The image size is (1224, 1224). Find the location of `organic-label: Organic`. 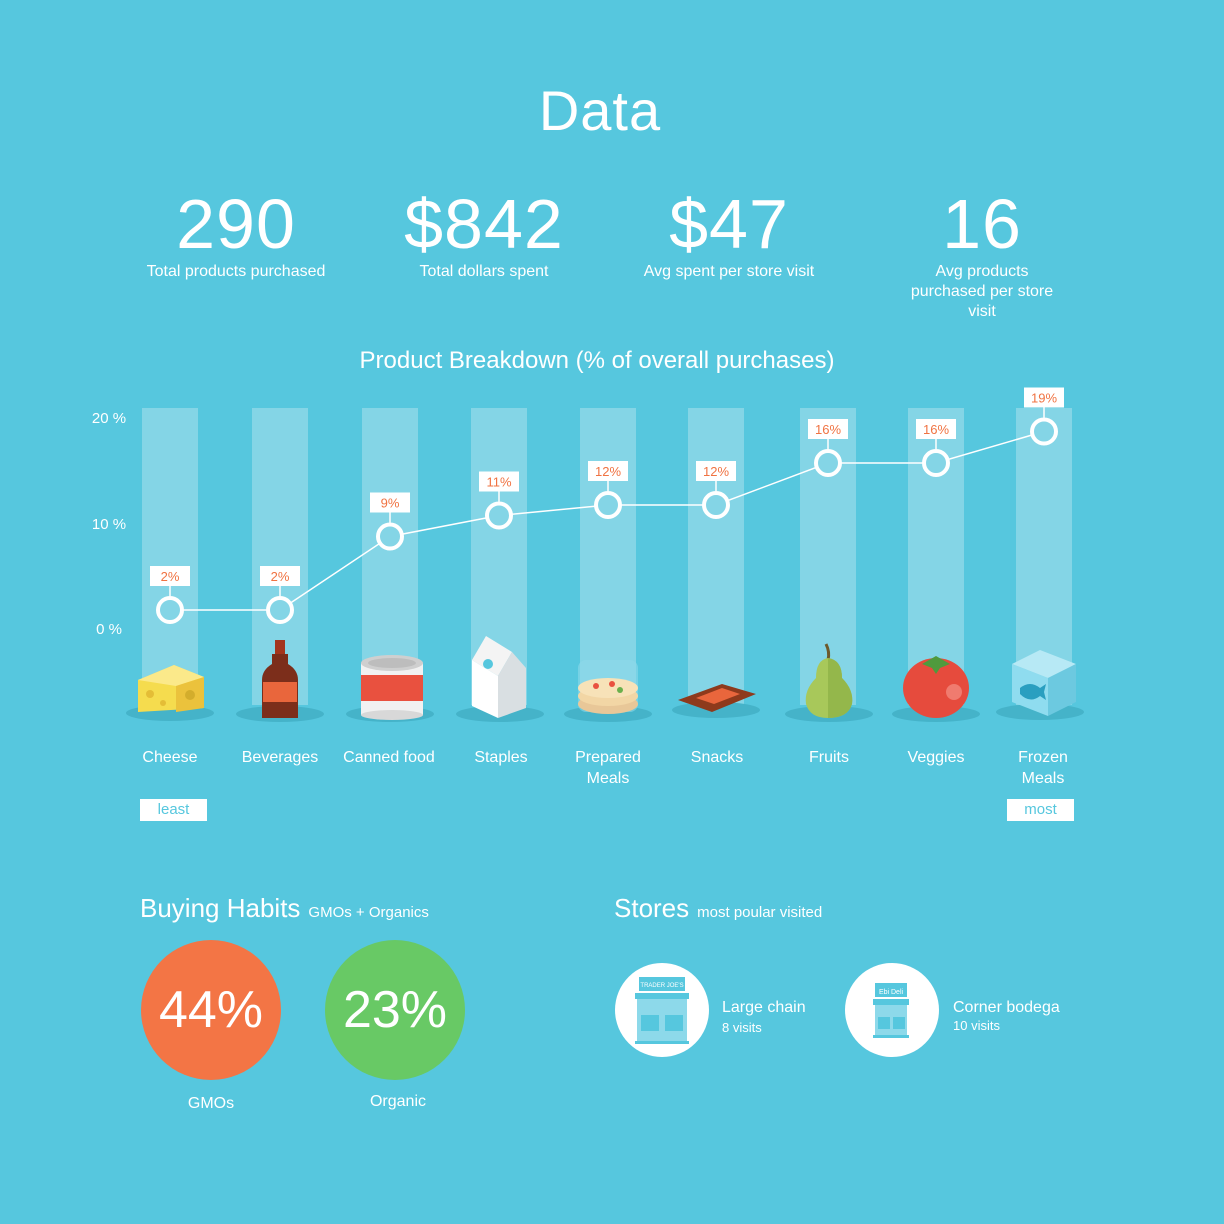

organic-label: Organic is located at coordinates (398, 1101).